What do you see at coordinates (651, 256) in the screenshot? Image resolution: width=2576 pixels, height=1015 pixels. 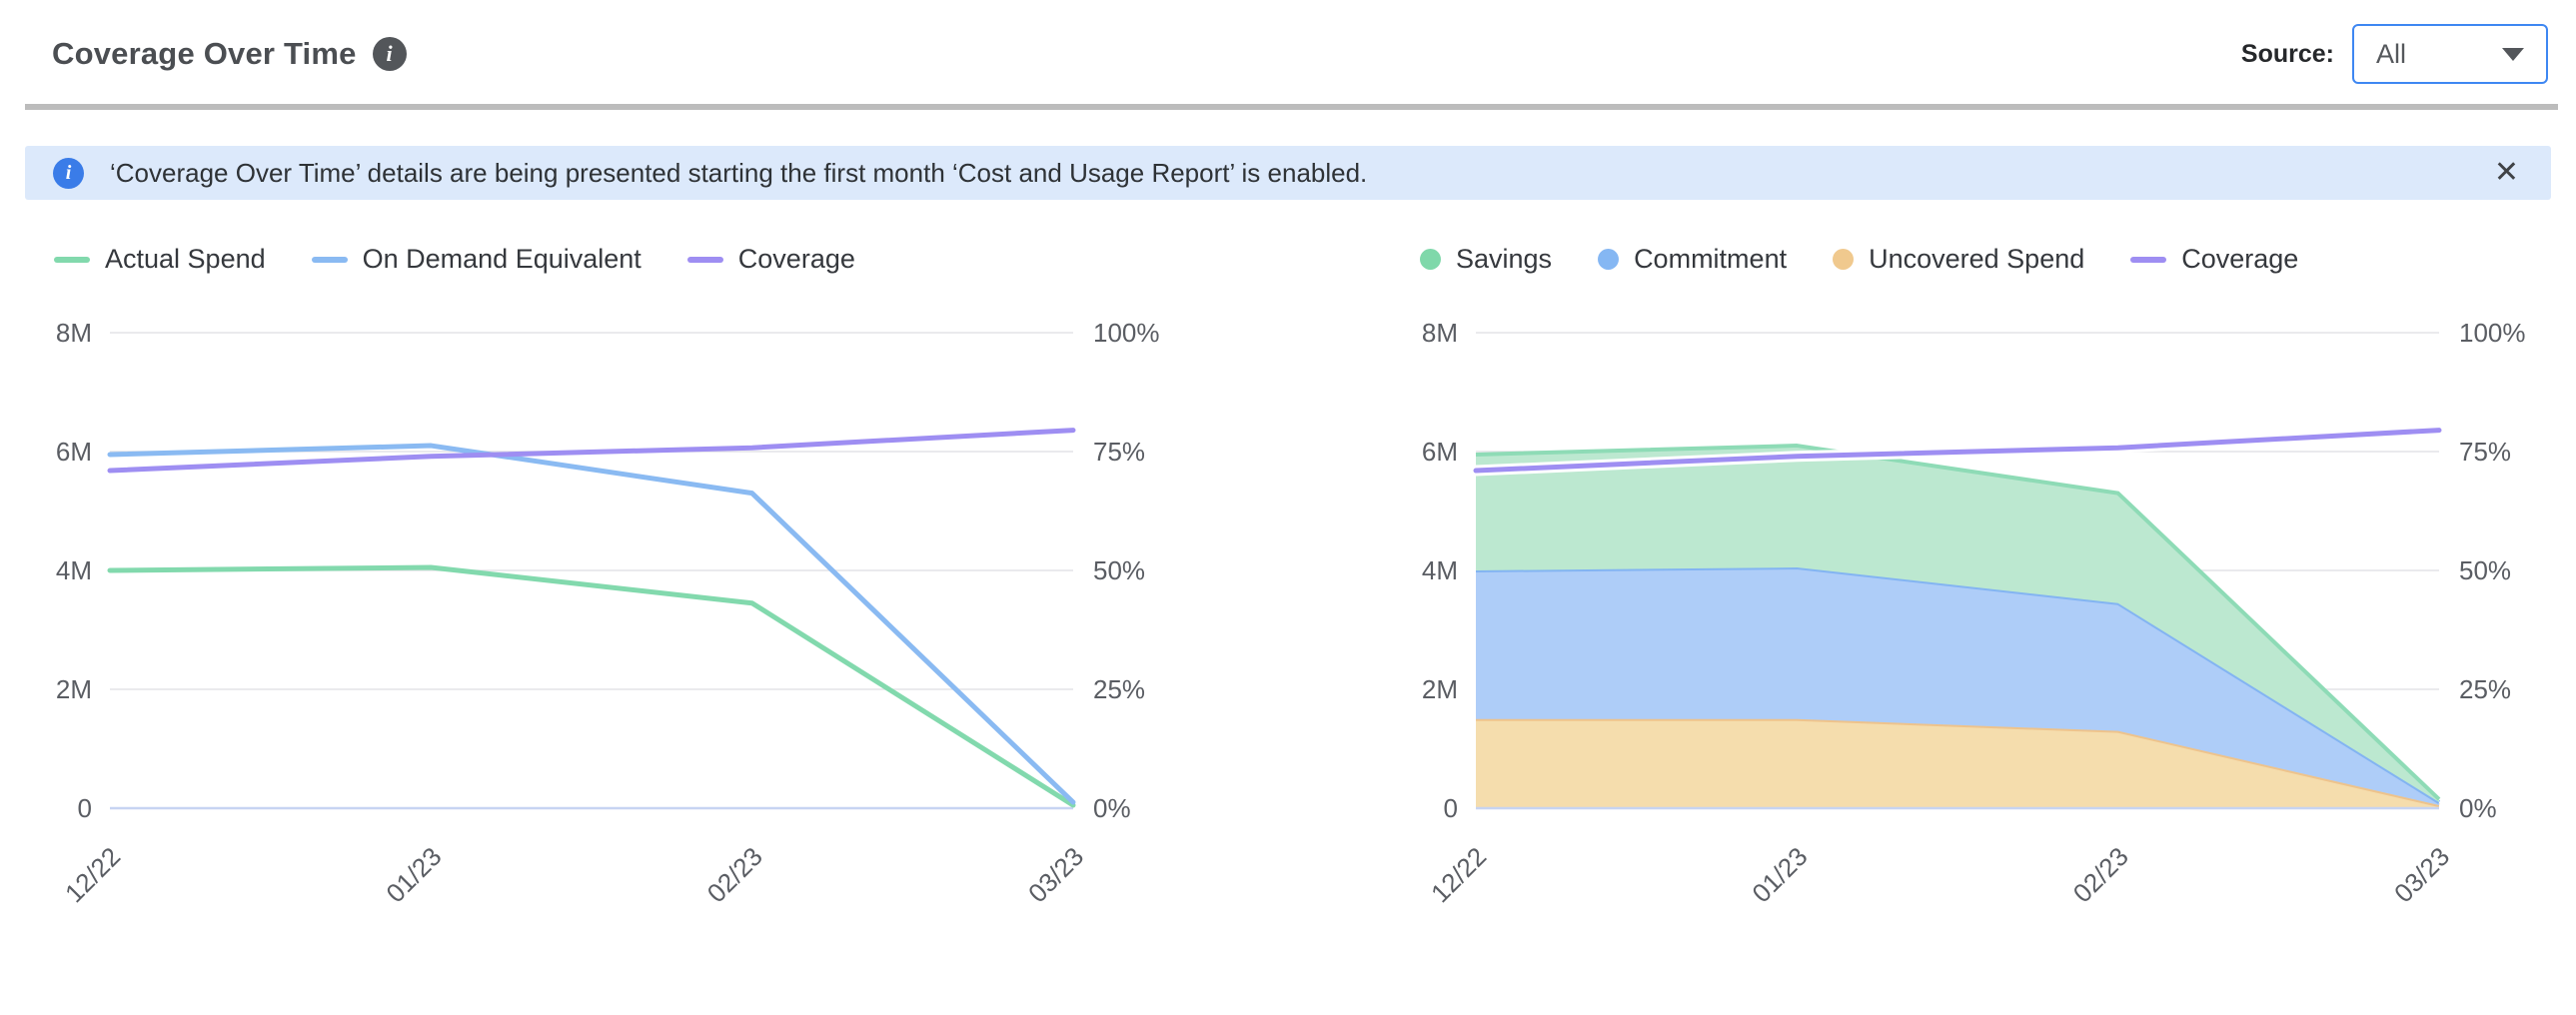 I see `legend-left: Actual Spend On Demand Equivalent Coverage` at bounding box center [651, 256].